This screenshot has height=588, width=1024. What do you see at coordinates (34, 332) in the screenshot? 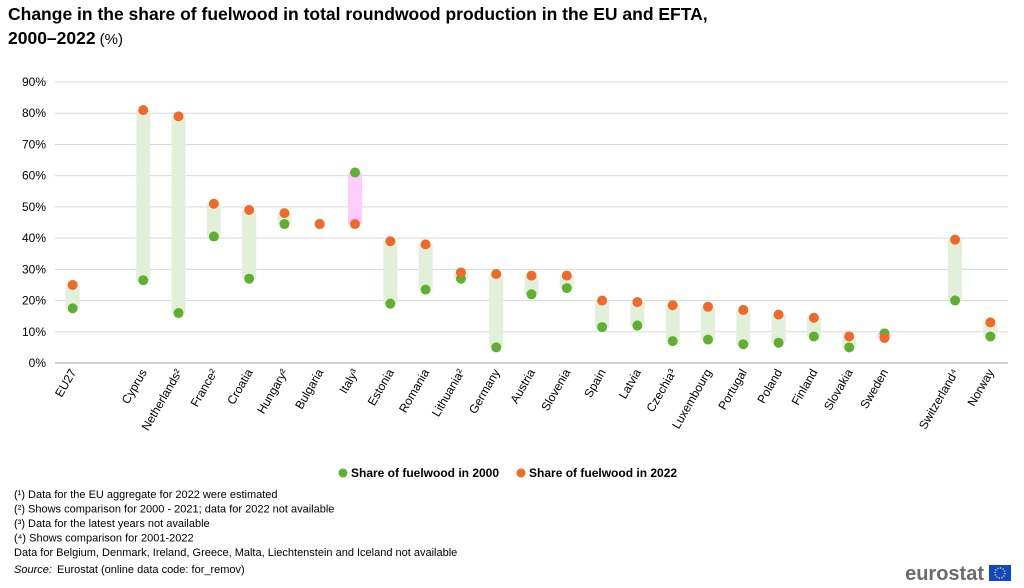
I see `y-tick-label: 10%` at bounding box center [34, 332].